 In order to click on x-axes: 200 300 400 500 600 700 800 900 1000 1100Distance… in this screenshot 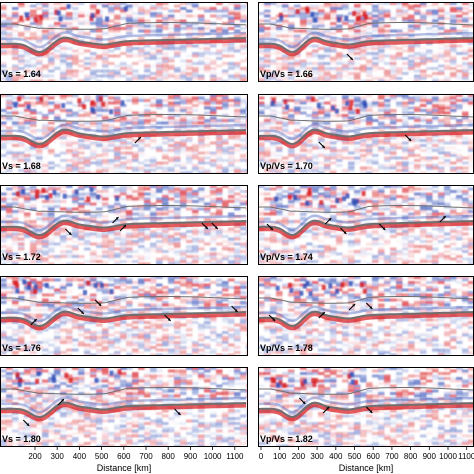, I will do `click(251, 460)`.